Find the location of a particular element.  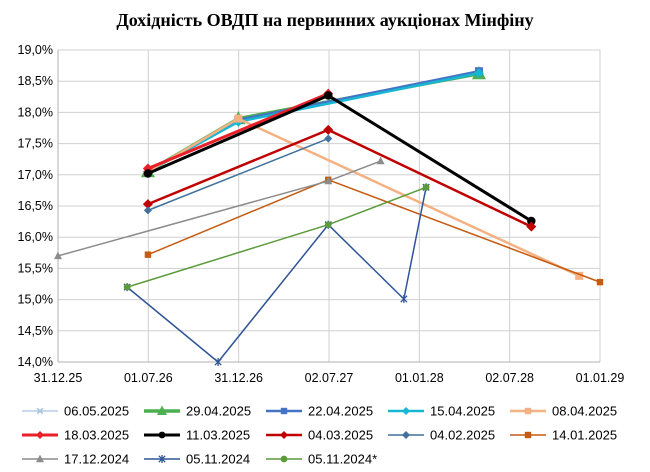

legend-label: 08.04.2025 is located at coordinates (584, 411).